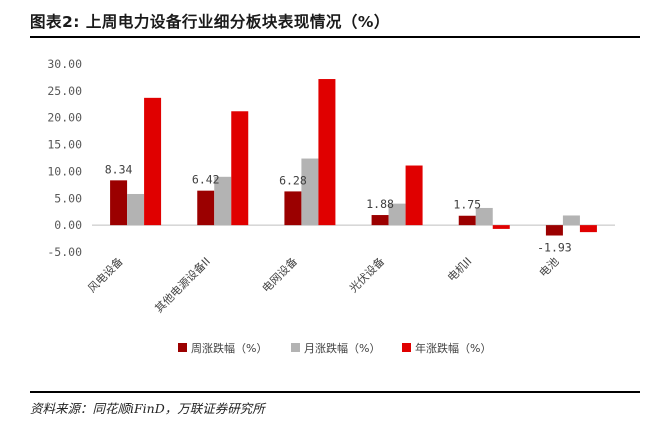 The width and height of the screenshot is (662, 422). I want to click on category-label: 电池, so click(549, 267).